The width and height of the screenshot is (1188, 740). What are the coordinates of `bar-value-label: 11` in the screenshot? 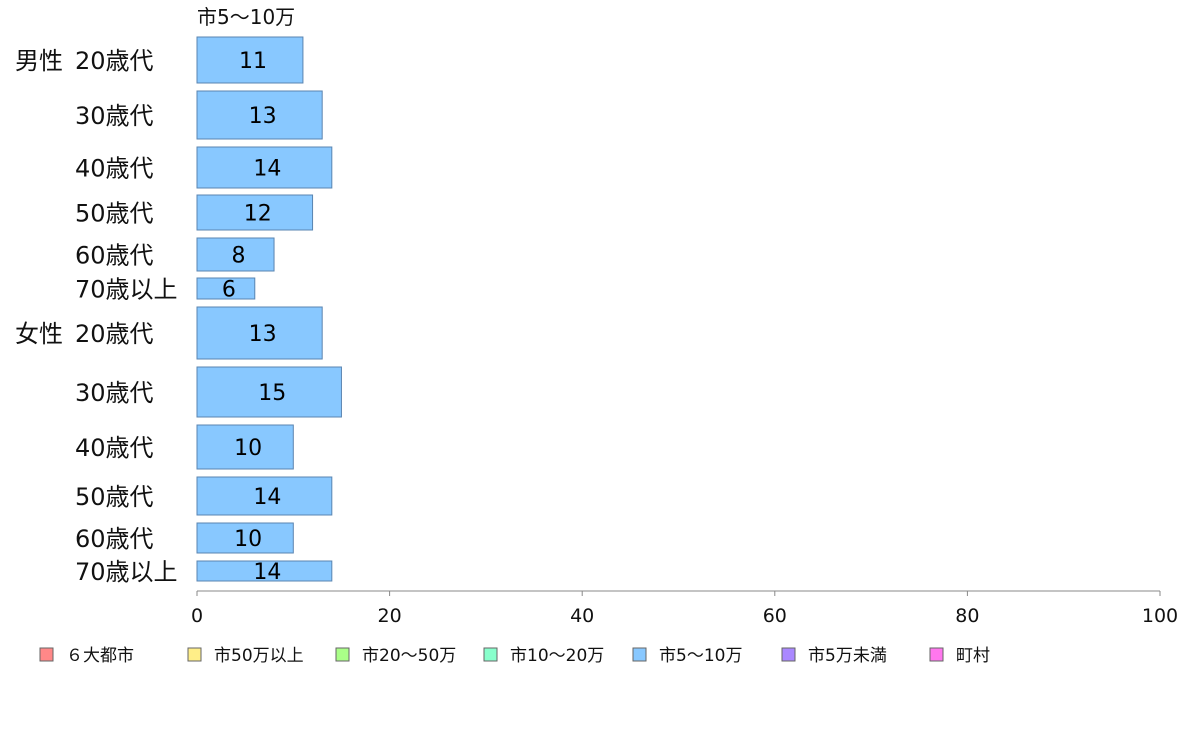 It's located at (253, 61).